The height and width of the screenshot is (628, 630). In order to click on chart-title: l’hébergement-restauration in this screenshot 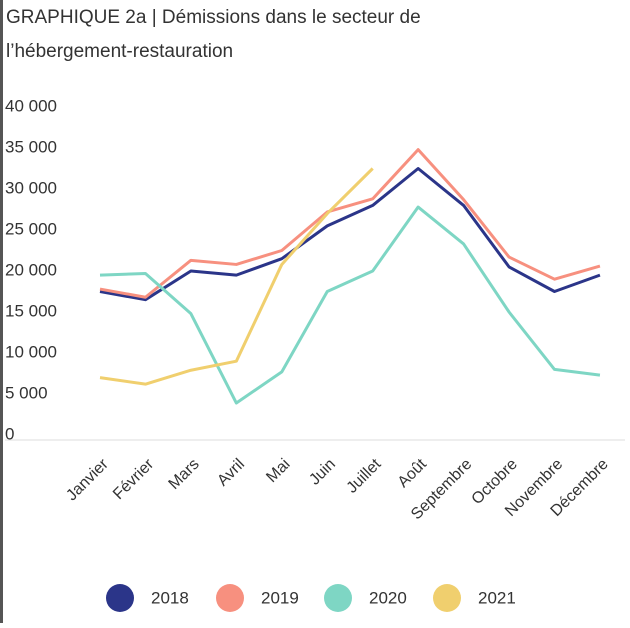, I will do `click(119, 51)`.